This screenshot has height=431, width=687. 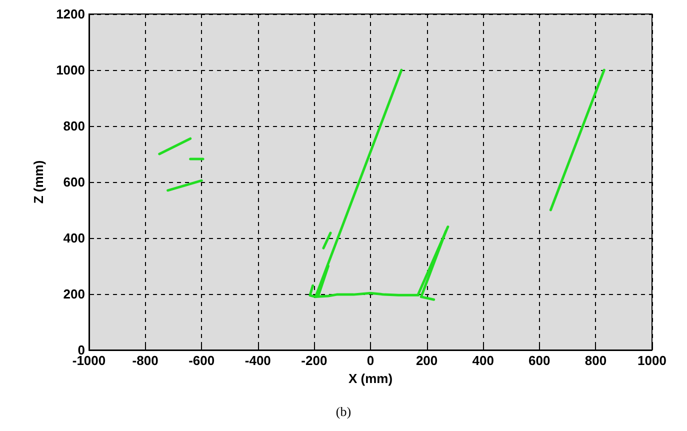 What do you see at coordinates (74, 294) in the screenshot?
I see `y-tick-label: 200` at bounding box center [74, 294].